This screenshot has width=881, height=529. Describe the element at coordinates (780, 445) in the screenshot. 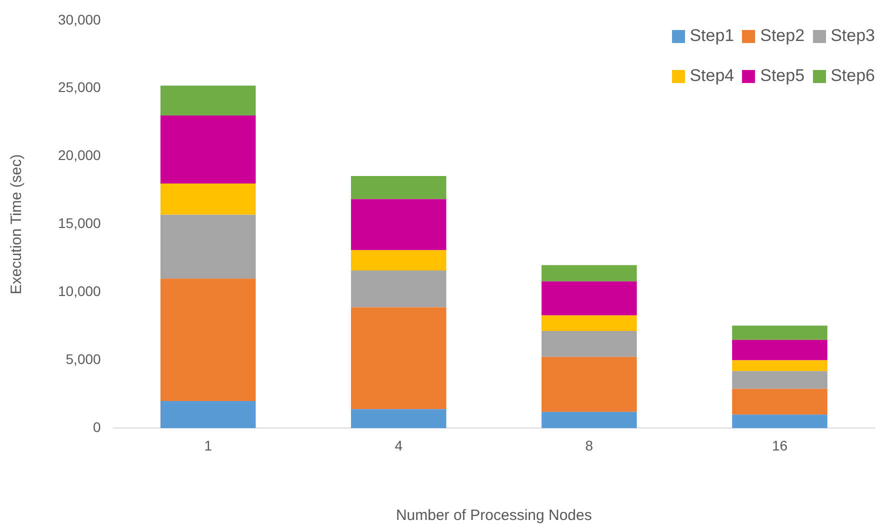

I see `x-tick-label: 16` at that location.